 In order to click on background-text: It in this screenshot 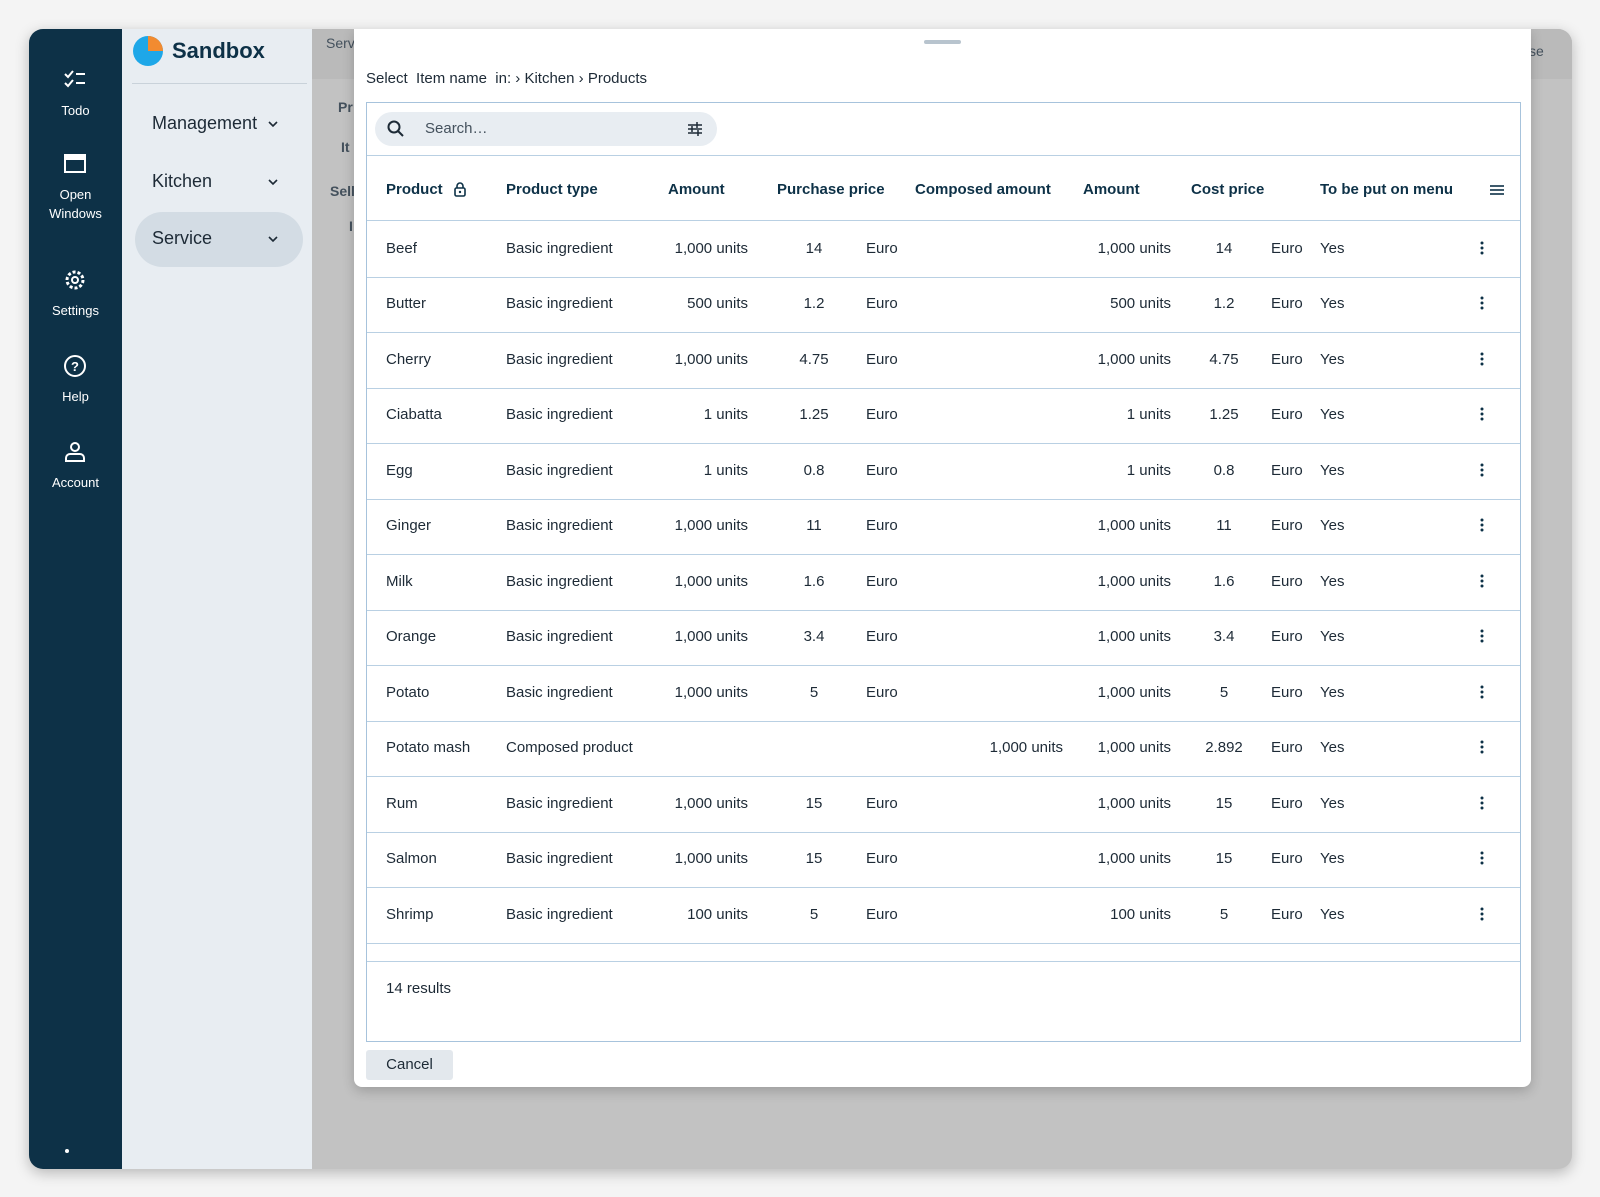, I will do `click(345, 147)`.